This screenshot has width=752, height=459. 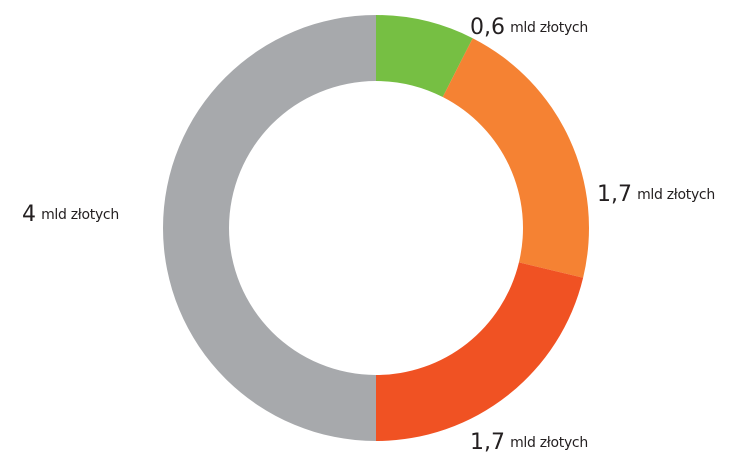 What do you see at coordinates (487, 27) in the screenshot?
I see `data-label-value: 0,6` at bounding box center [487, 27].